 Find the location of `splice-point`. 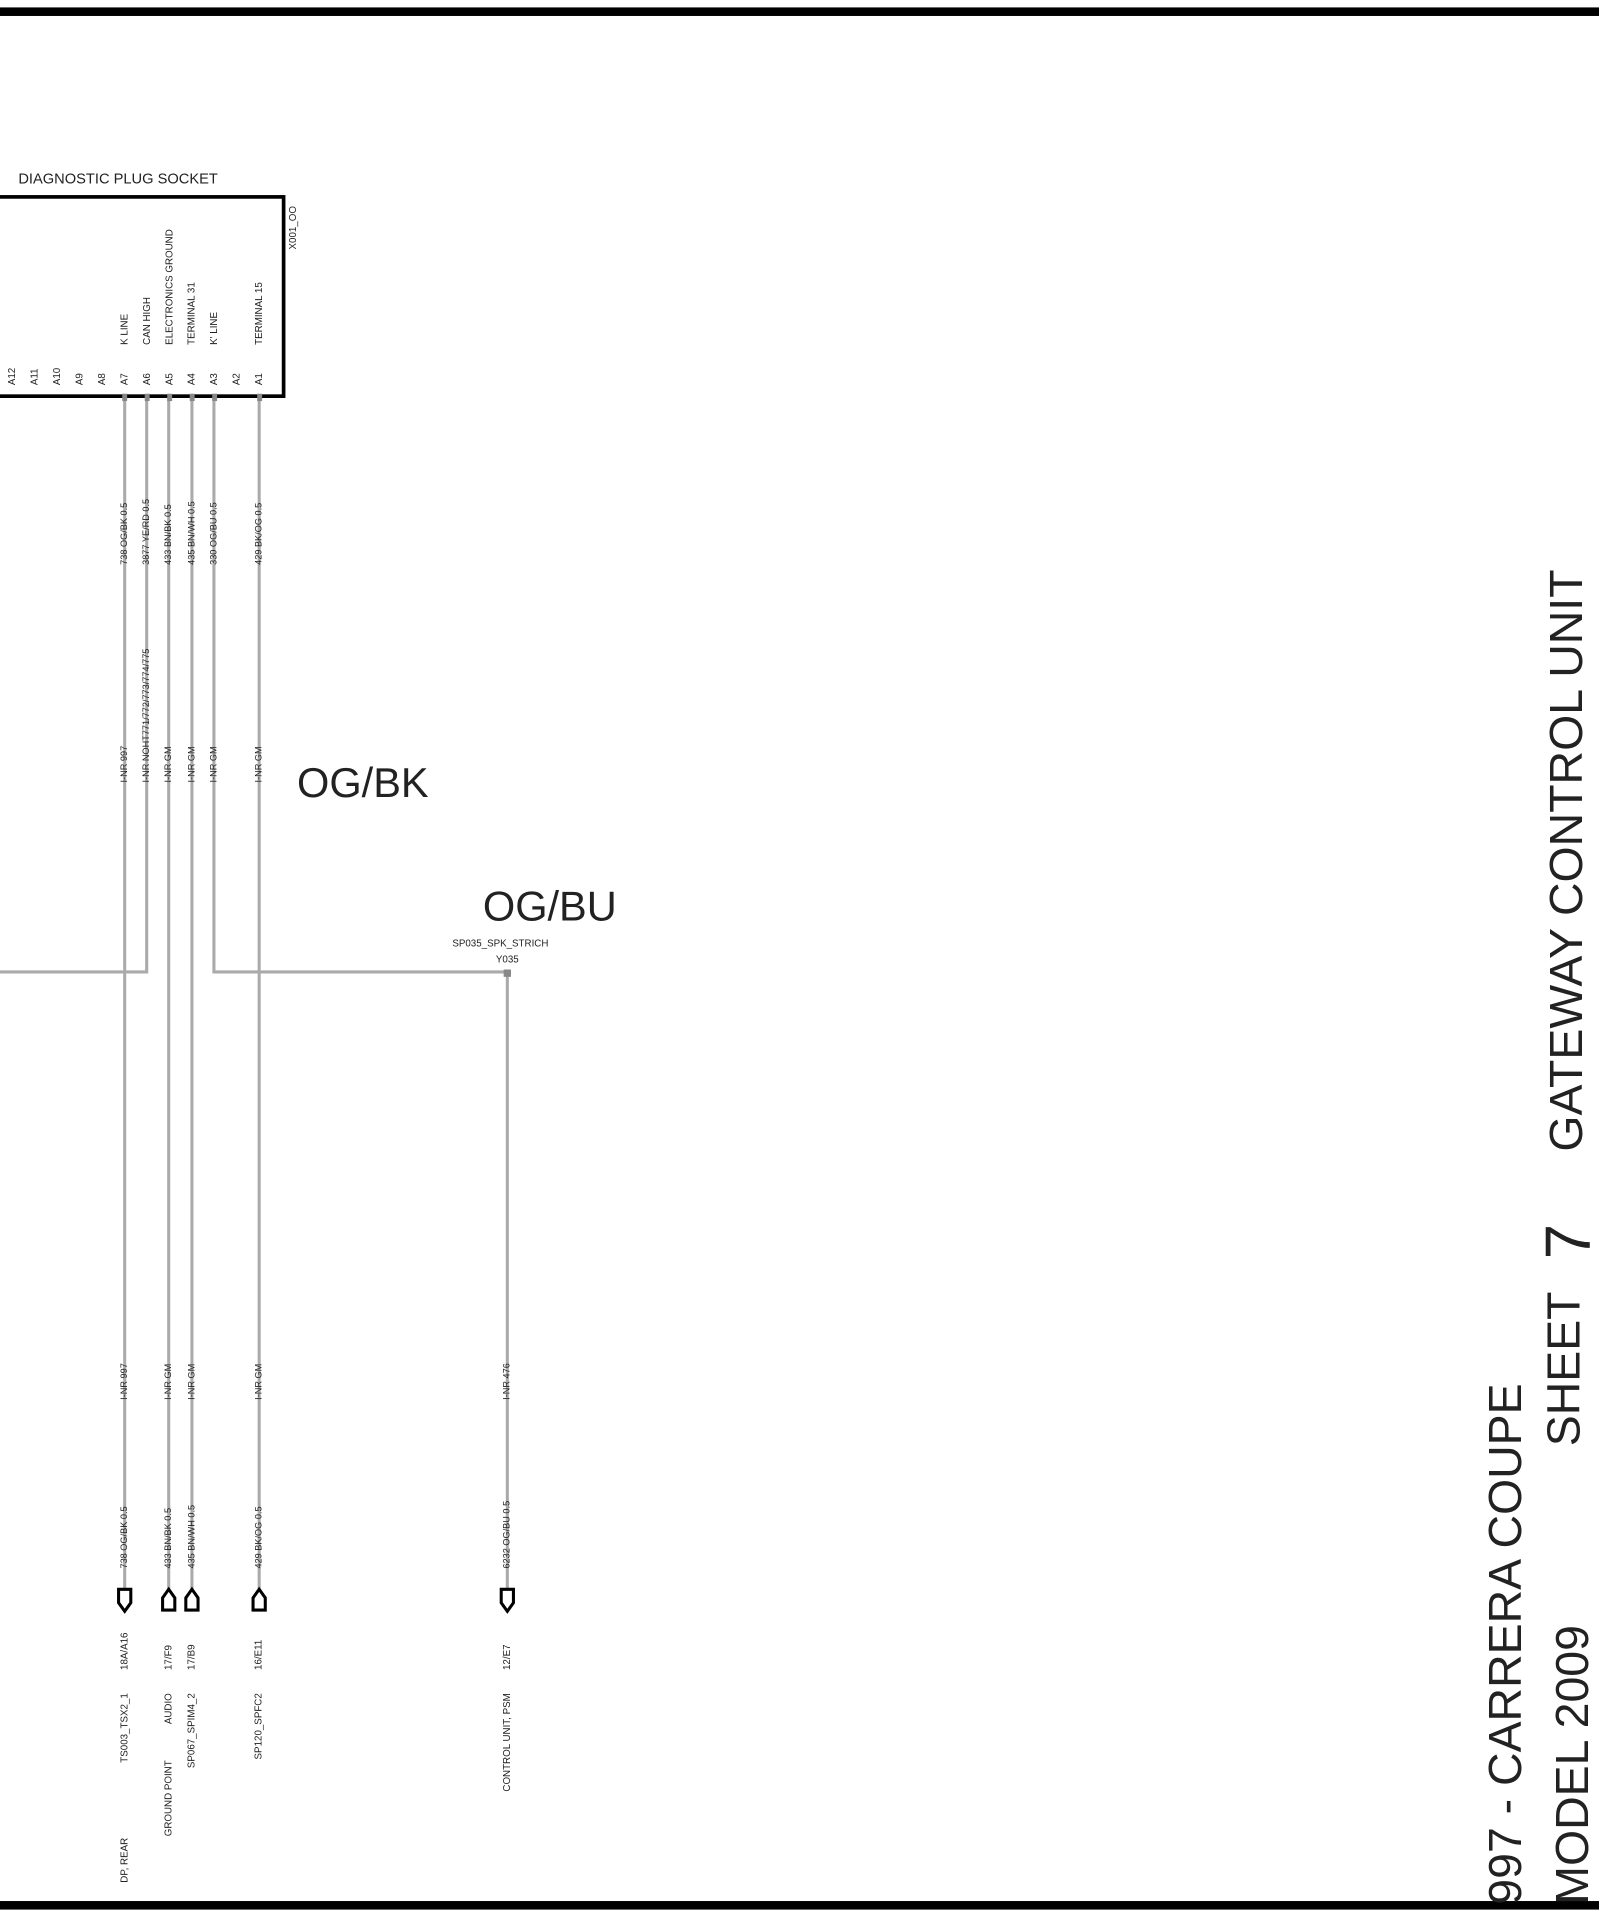

splice-point is located at coordinates (507, 973).